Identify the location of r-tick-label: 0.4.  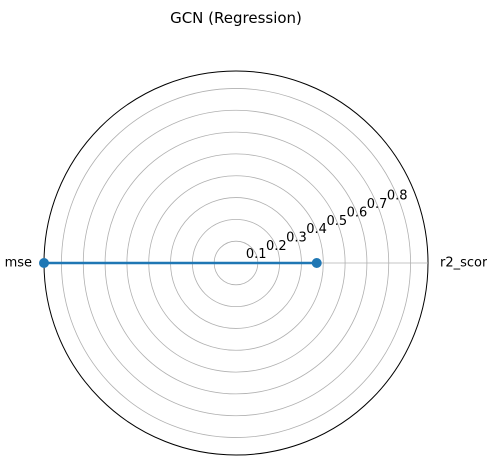
(316, 229).